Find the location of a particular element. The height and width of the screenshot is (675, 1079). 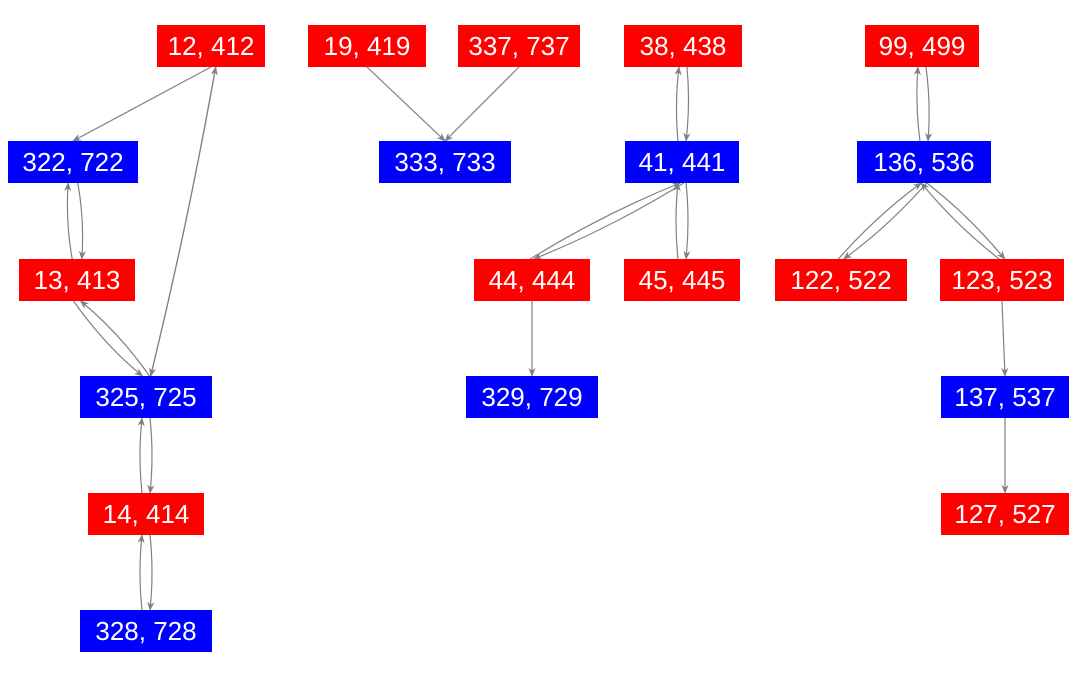

node-label: 38, 438 is located at coordinates (683, 46).